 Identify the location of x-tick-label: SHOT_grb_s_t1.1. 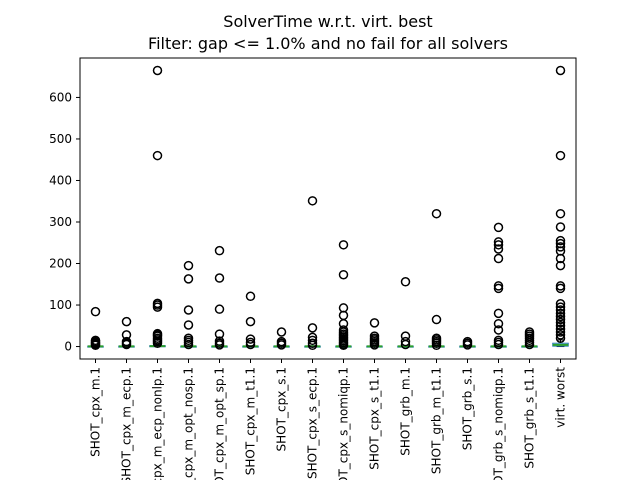
(530, 418).